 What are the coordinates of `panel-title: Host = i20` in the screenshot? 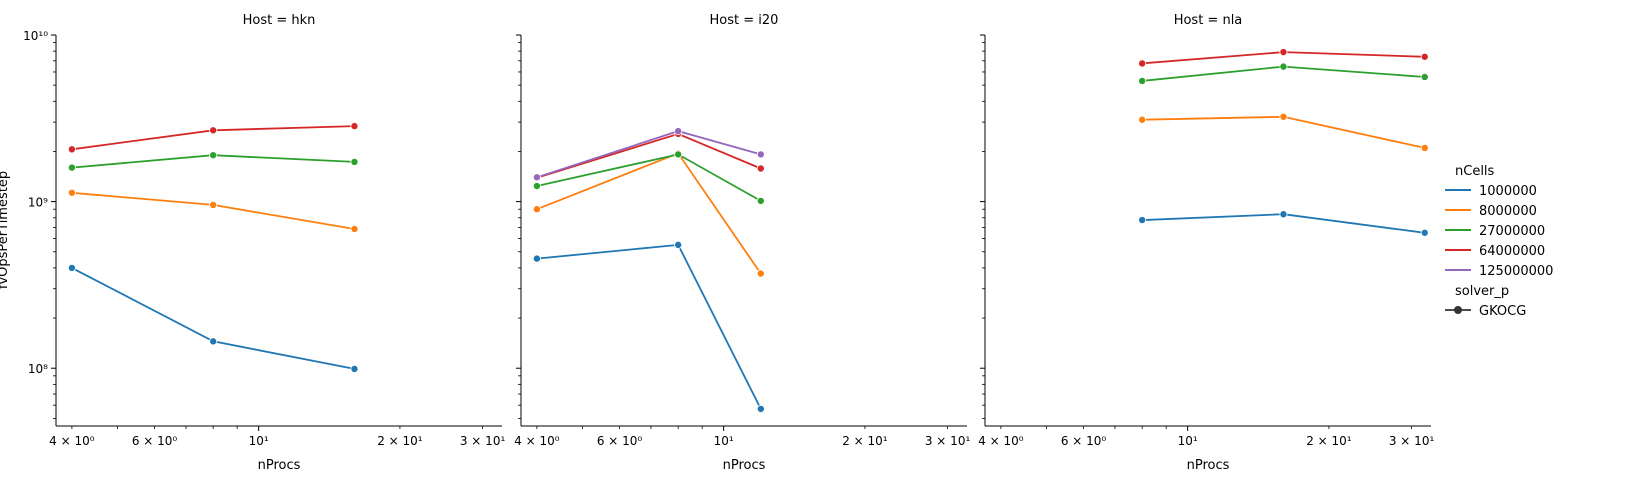 It's located at (744, 20).